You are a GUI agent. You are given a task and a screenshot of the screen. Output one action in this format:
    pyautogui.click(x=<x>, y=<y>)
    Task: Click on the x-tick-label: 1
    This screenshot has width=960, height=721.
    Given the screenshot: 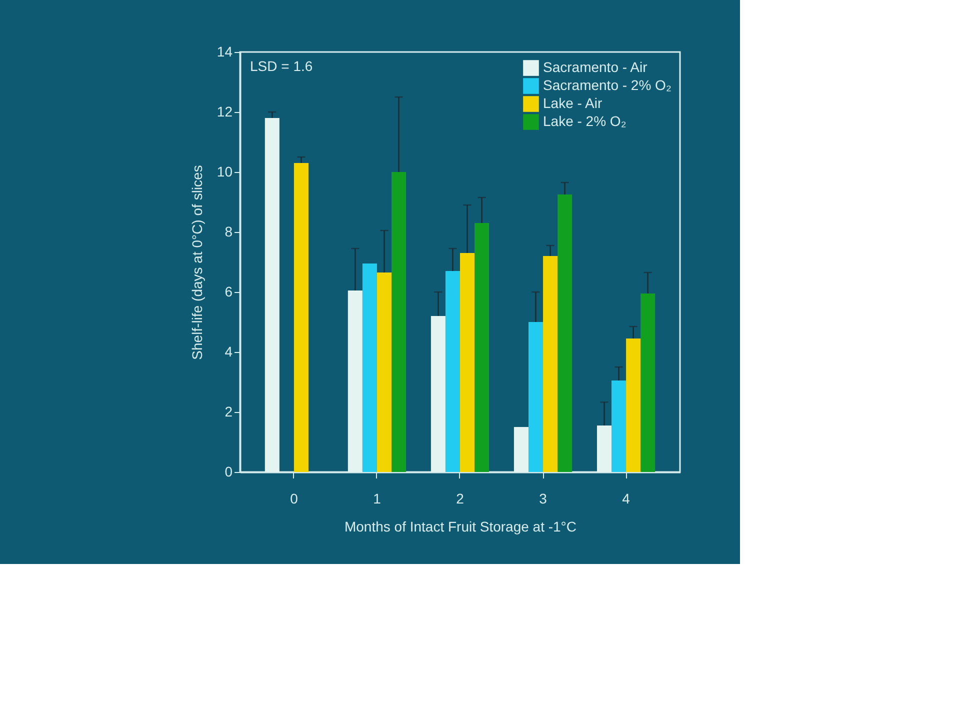 What is the action you would take?
    pyautogui.click(x=377, y=498)
    